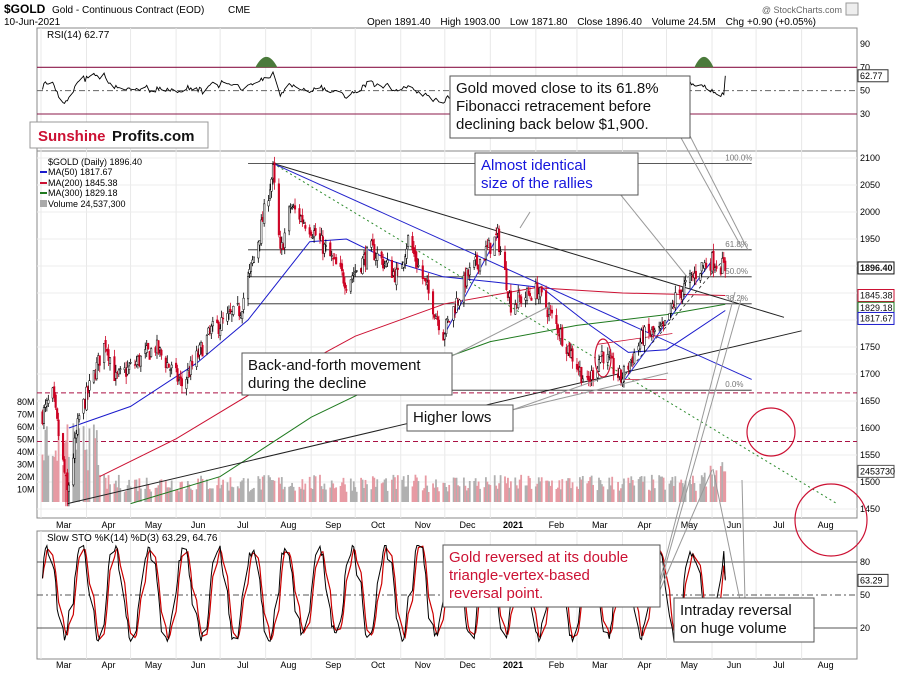 Image resolution: width=900 pixels, height=678 pixels. I want to click on reversal-pointer, so click(701, 440).